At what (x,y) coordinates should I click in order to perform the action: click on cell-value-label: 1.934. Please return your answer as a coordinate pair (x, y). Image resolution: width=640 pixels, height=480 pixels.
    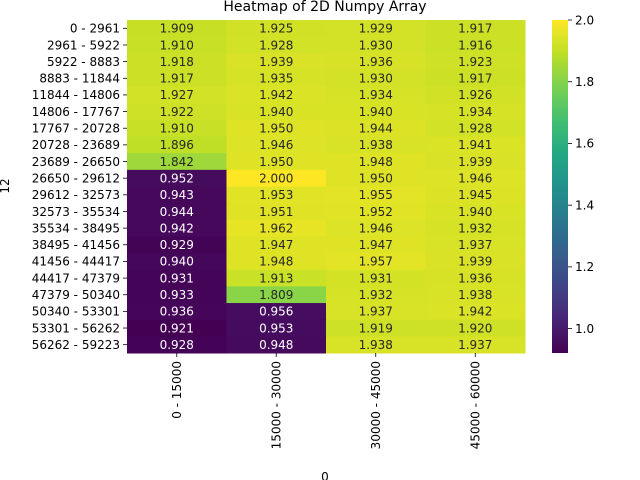
    Looking at the image, I should click on (376, 95).